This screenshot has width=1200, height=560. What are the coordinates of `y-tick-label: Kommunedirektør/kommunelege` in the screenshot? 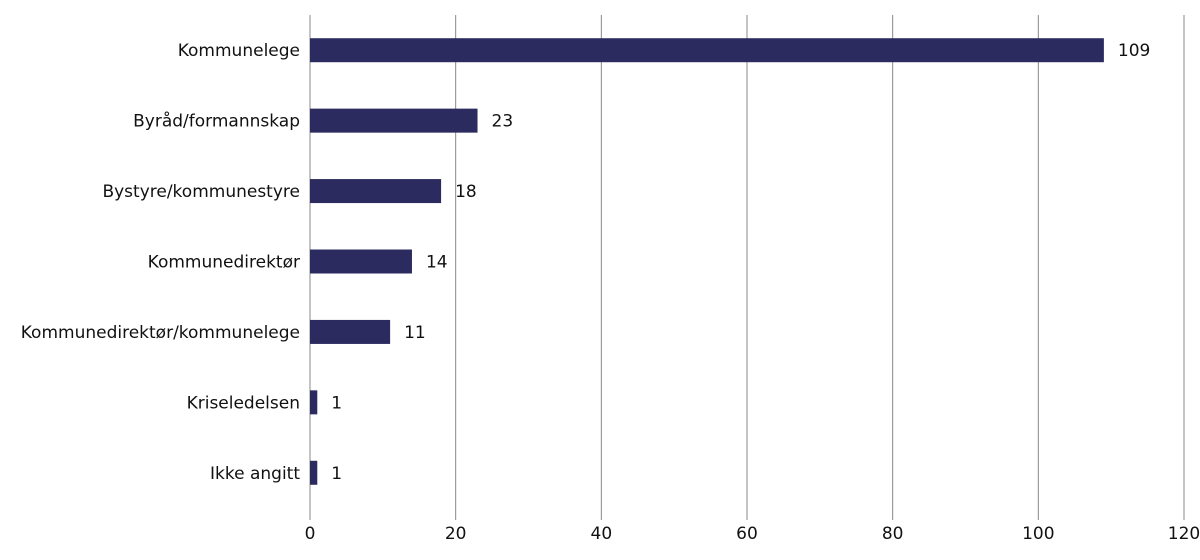 It's located at (160, 333).